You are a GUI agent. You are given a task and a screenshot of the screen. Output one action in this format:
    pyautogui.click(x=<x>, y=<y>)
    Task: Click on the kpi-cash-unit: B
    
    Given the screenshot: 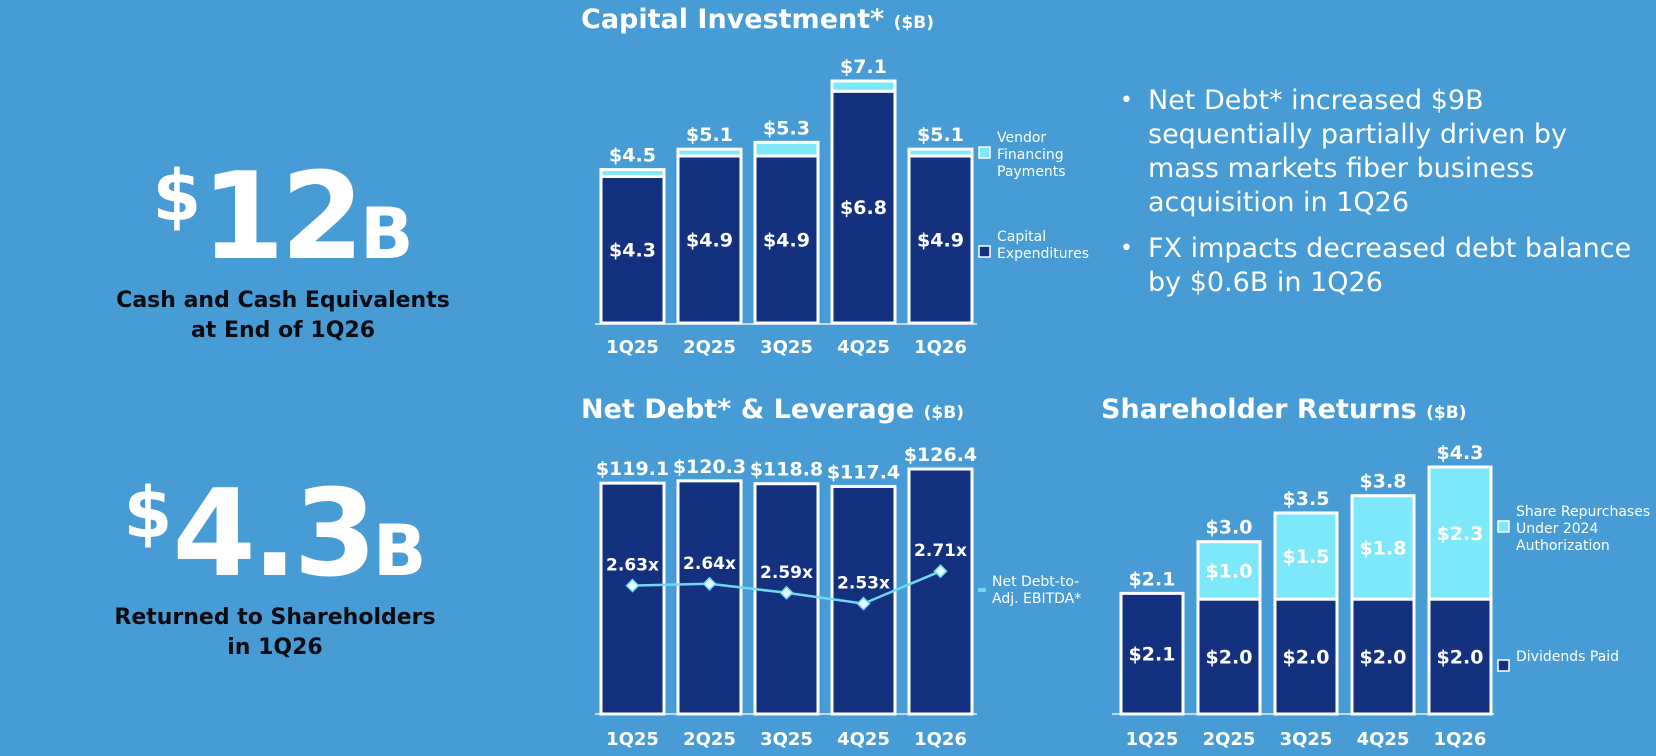 What is the action you would take?
    pyautogui.click(x=387, y=234)
    